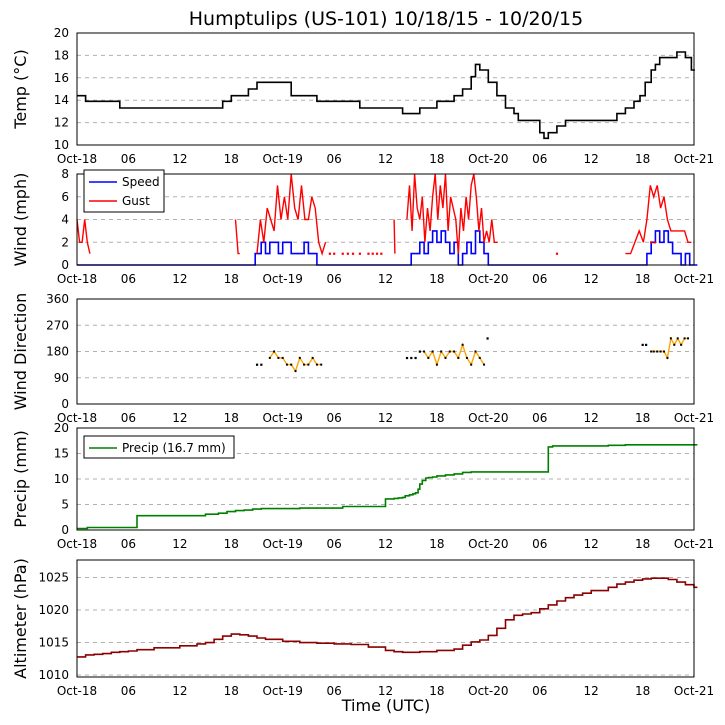  Describe the element at coordinates (61, 55) in the screenshot. I see `temp-ytick-label: 18` at that location.